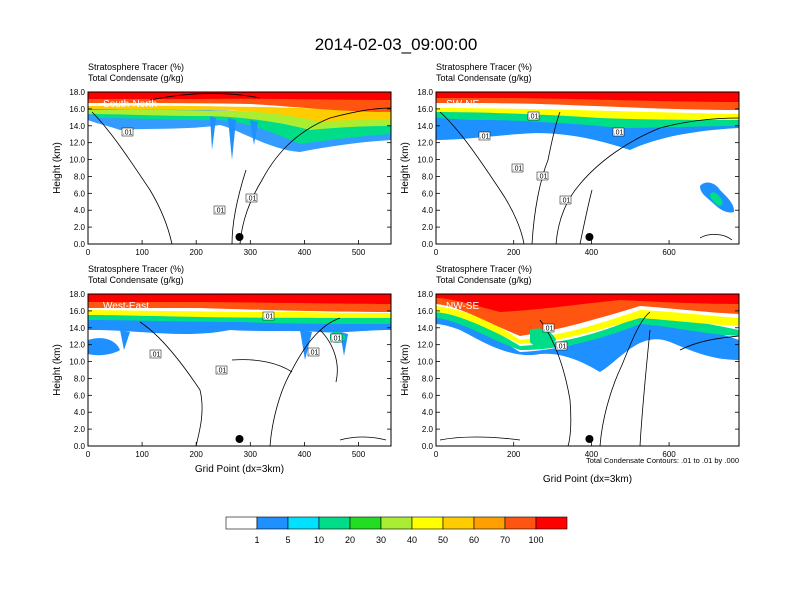  Describe the element at coordinates (505, 540) in the screenshot. I see `colorbar-label: 70` at that location.